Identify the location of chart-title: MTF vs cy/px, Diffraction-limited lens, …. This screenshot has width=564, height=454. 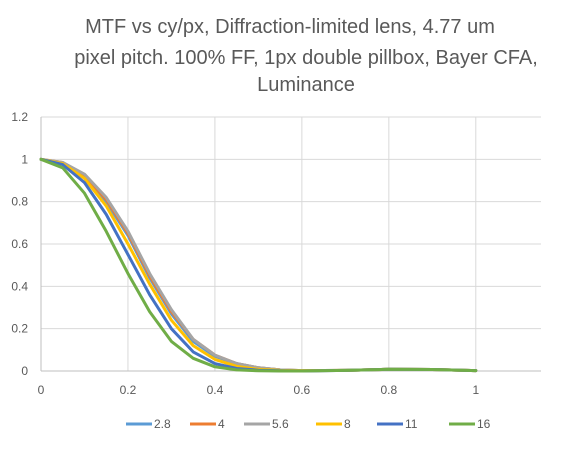
(306, 56).